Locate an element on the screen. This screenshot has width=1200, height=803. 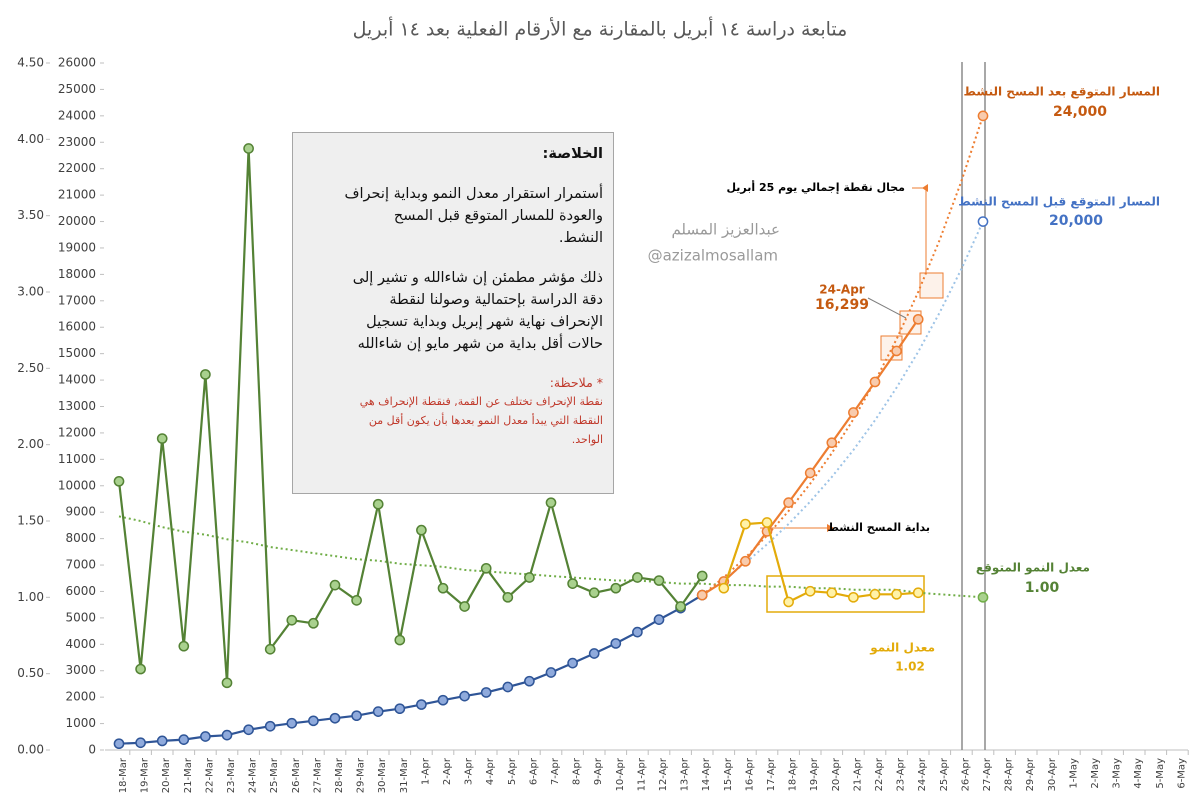
x-tick-label: 4-Apr is located at coordinates (490, 771).